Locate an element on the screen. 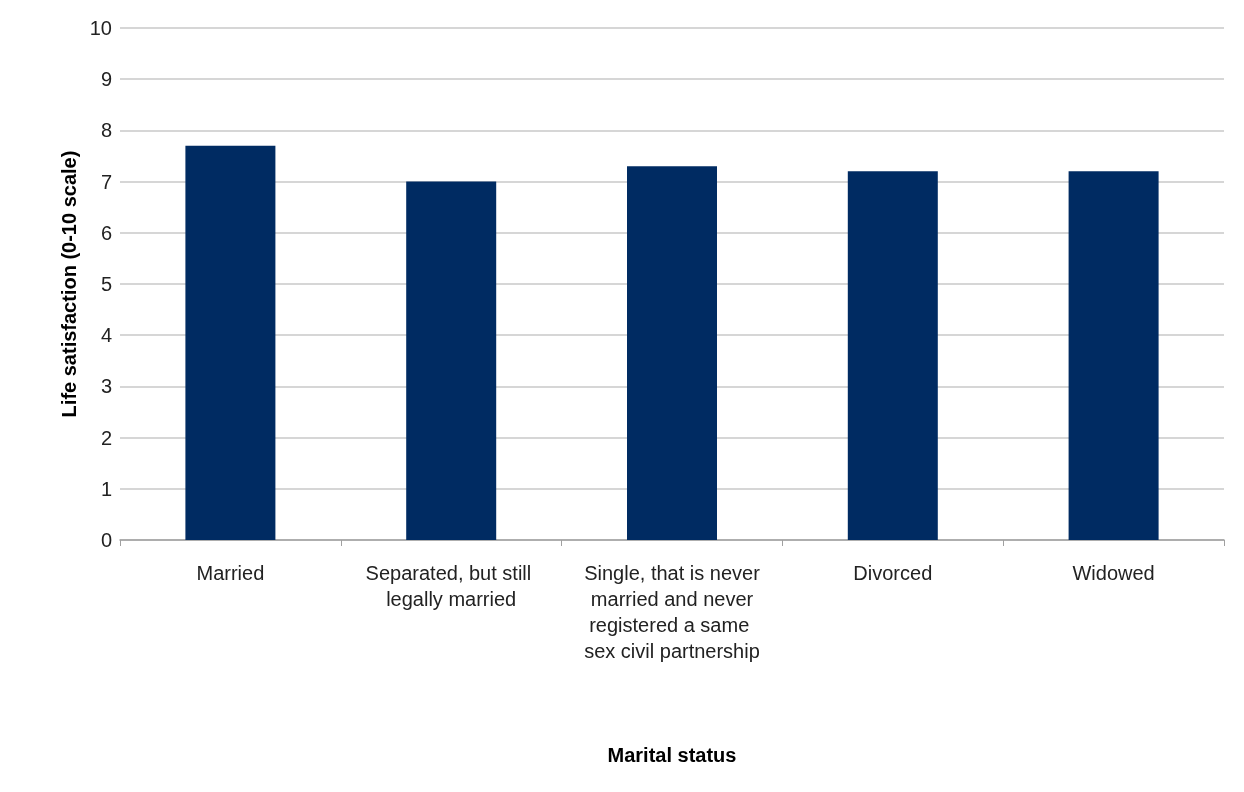  x-tick-label: Separated, but still legally married is located at coordinates (451, 586).